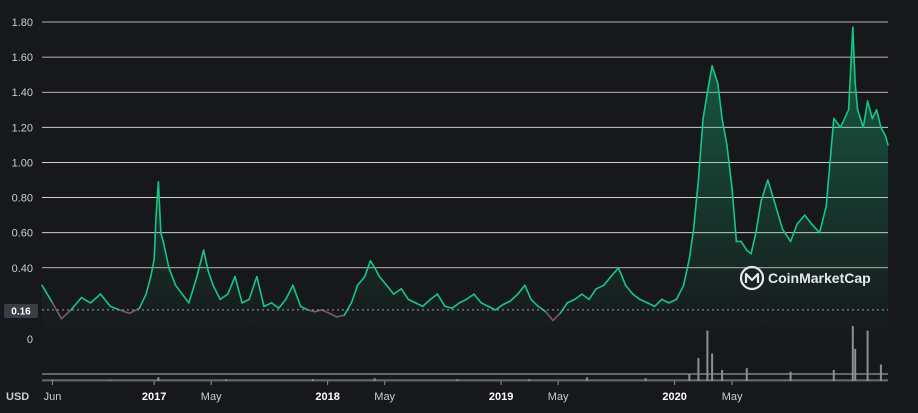 The height and width of the screenshot is (413, 918). I want to click on x-axis: Jun 2017 May 2018 May 2019 May 2020 May, so click(393, 392).